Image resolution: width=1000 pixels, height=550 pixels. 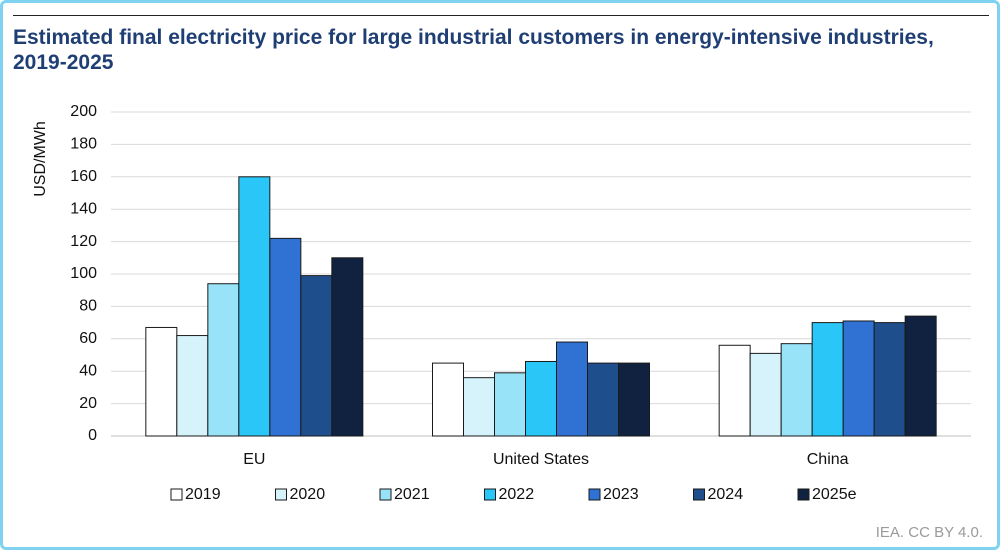 What do you see at coordinates (83, 176) in the screenshot?
I see `y-tick-label: 160` at bounding box center [83, 176].